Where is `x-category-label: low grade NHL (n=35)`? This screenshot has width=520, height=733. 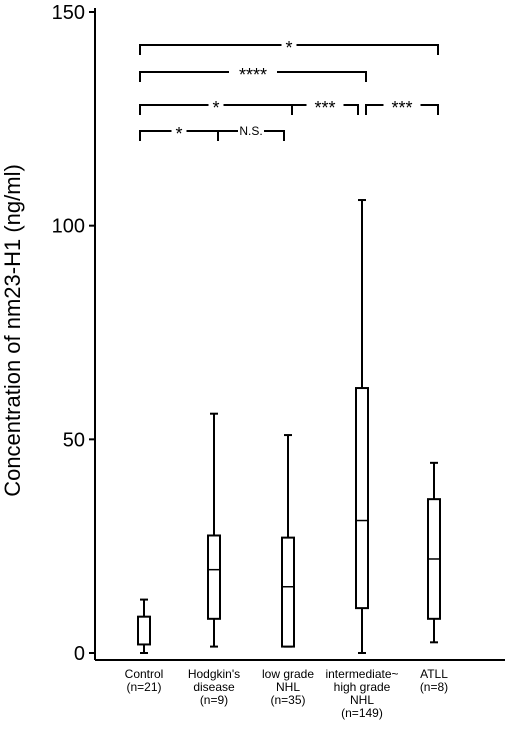 x-category-label: low grade NHL (n=35) is located at coordinates (288, 687).